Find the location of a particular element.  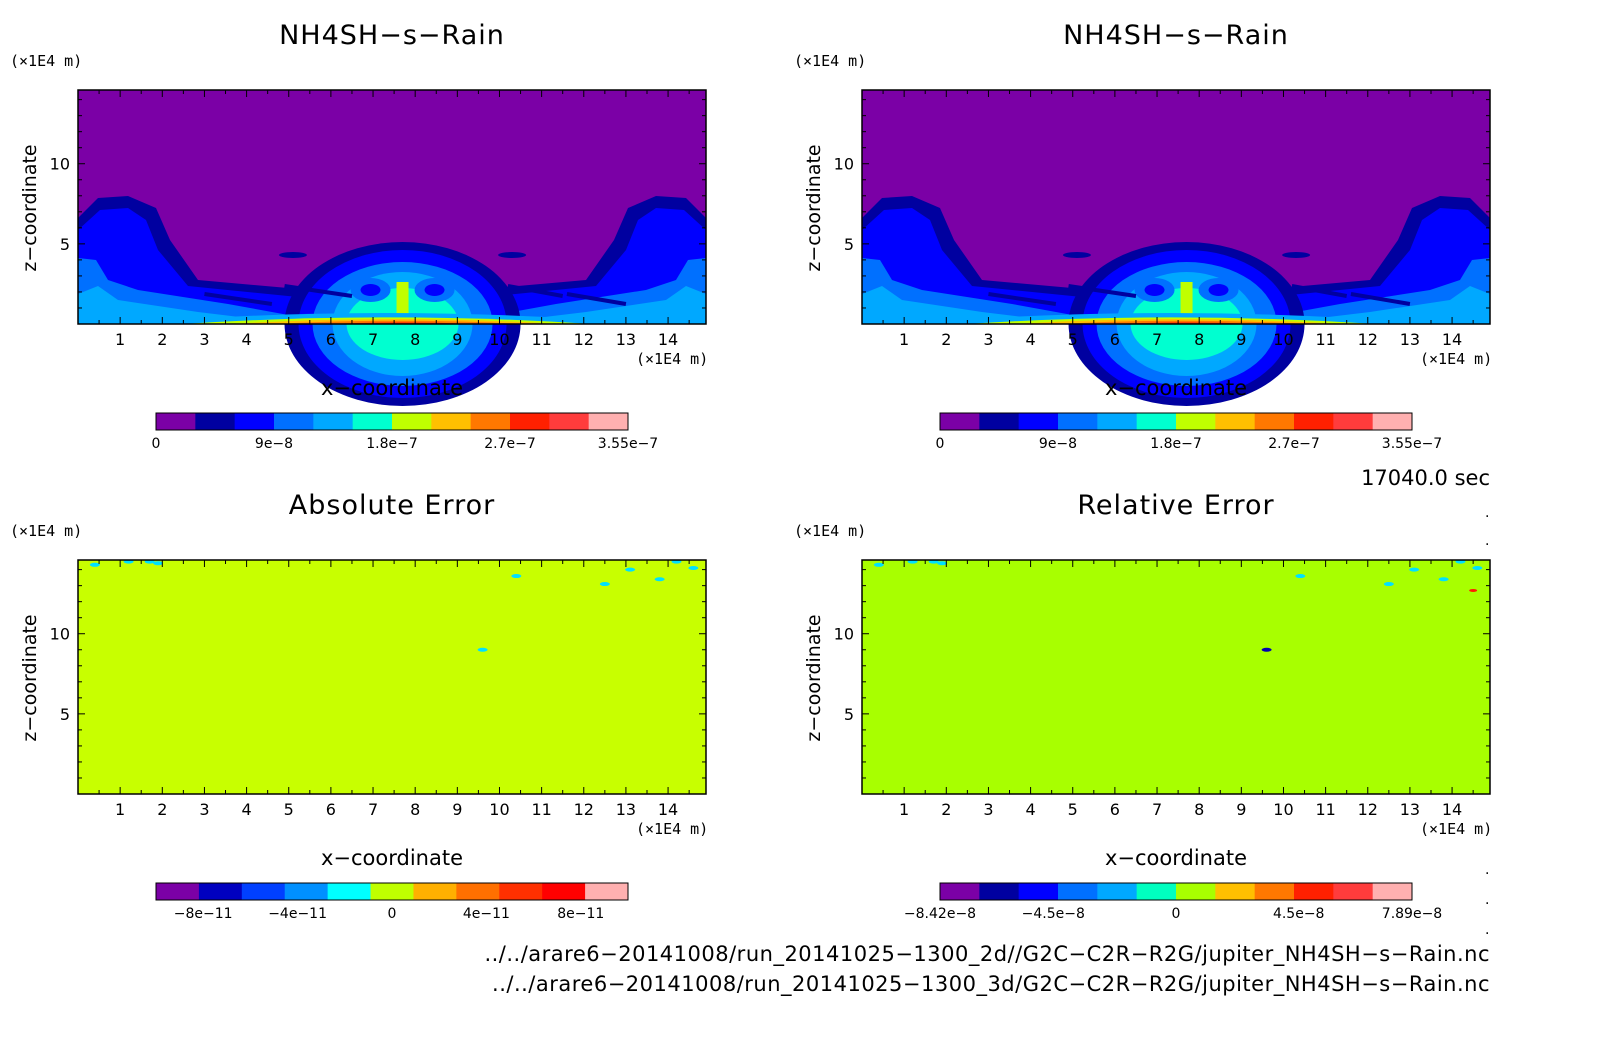

x-tick-label: 10 is located at coordinates (499, 809).